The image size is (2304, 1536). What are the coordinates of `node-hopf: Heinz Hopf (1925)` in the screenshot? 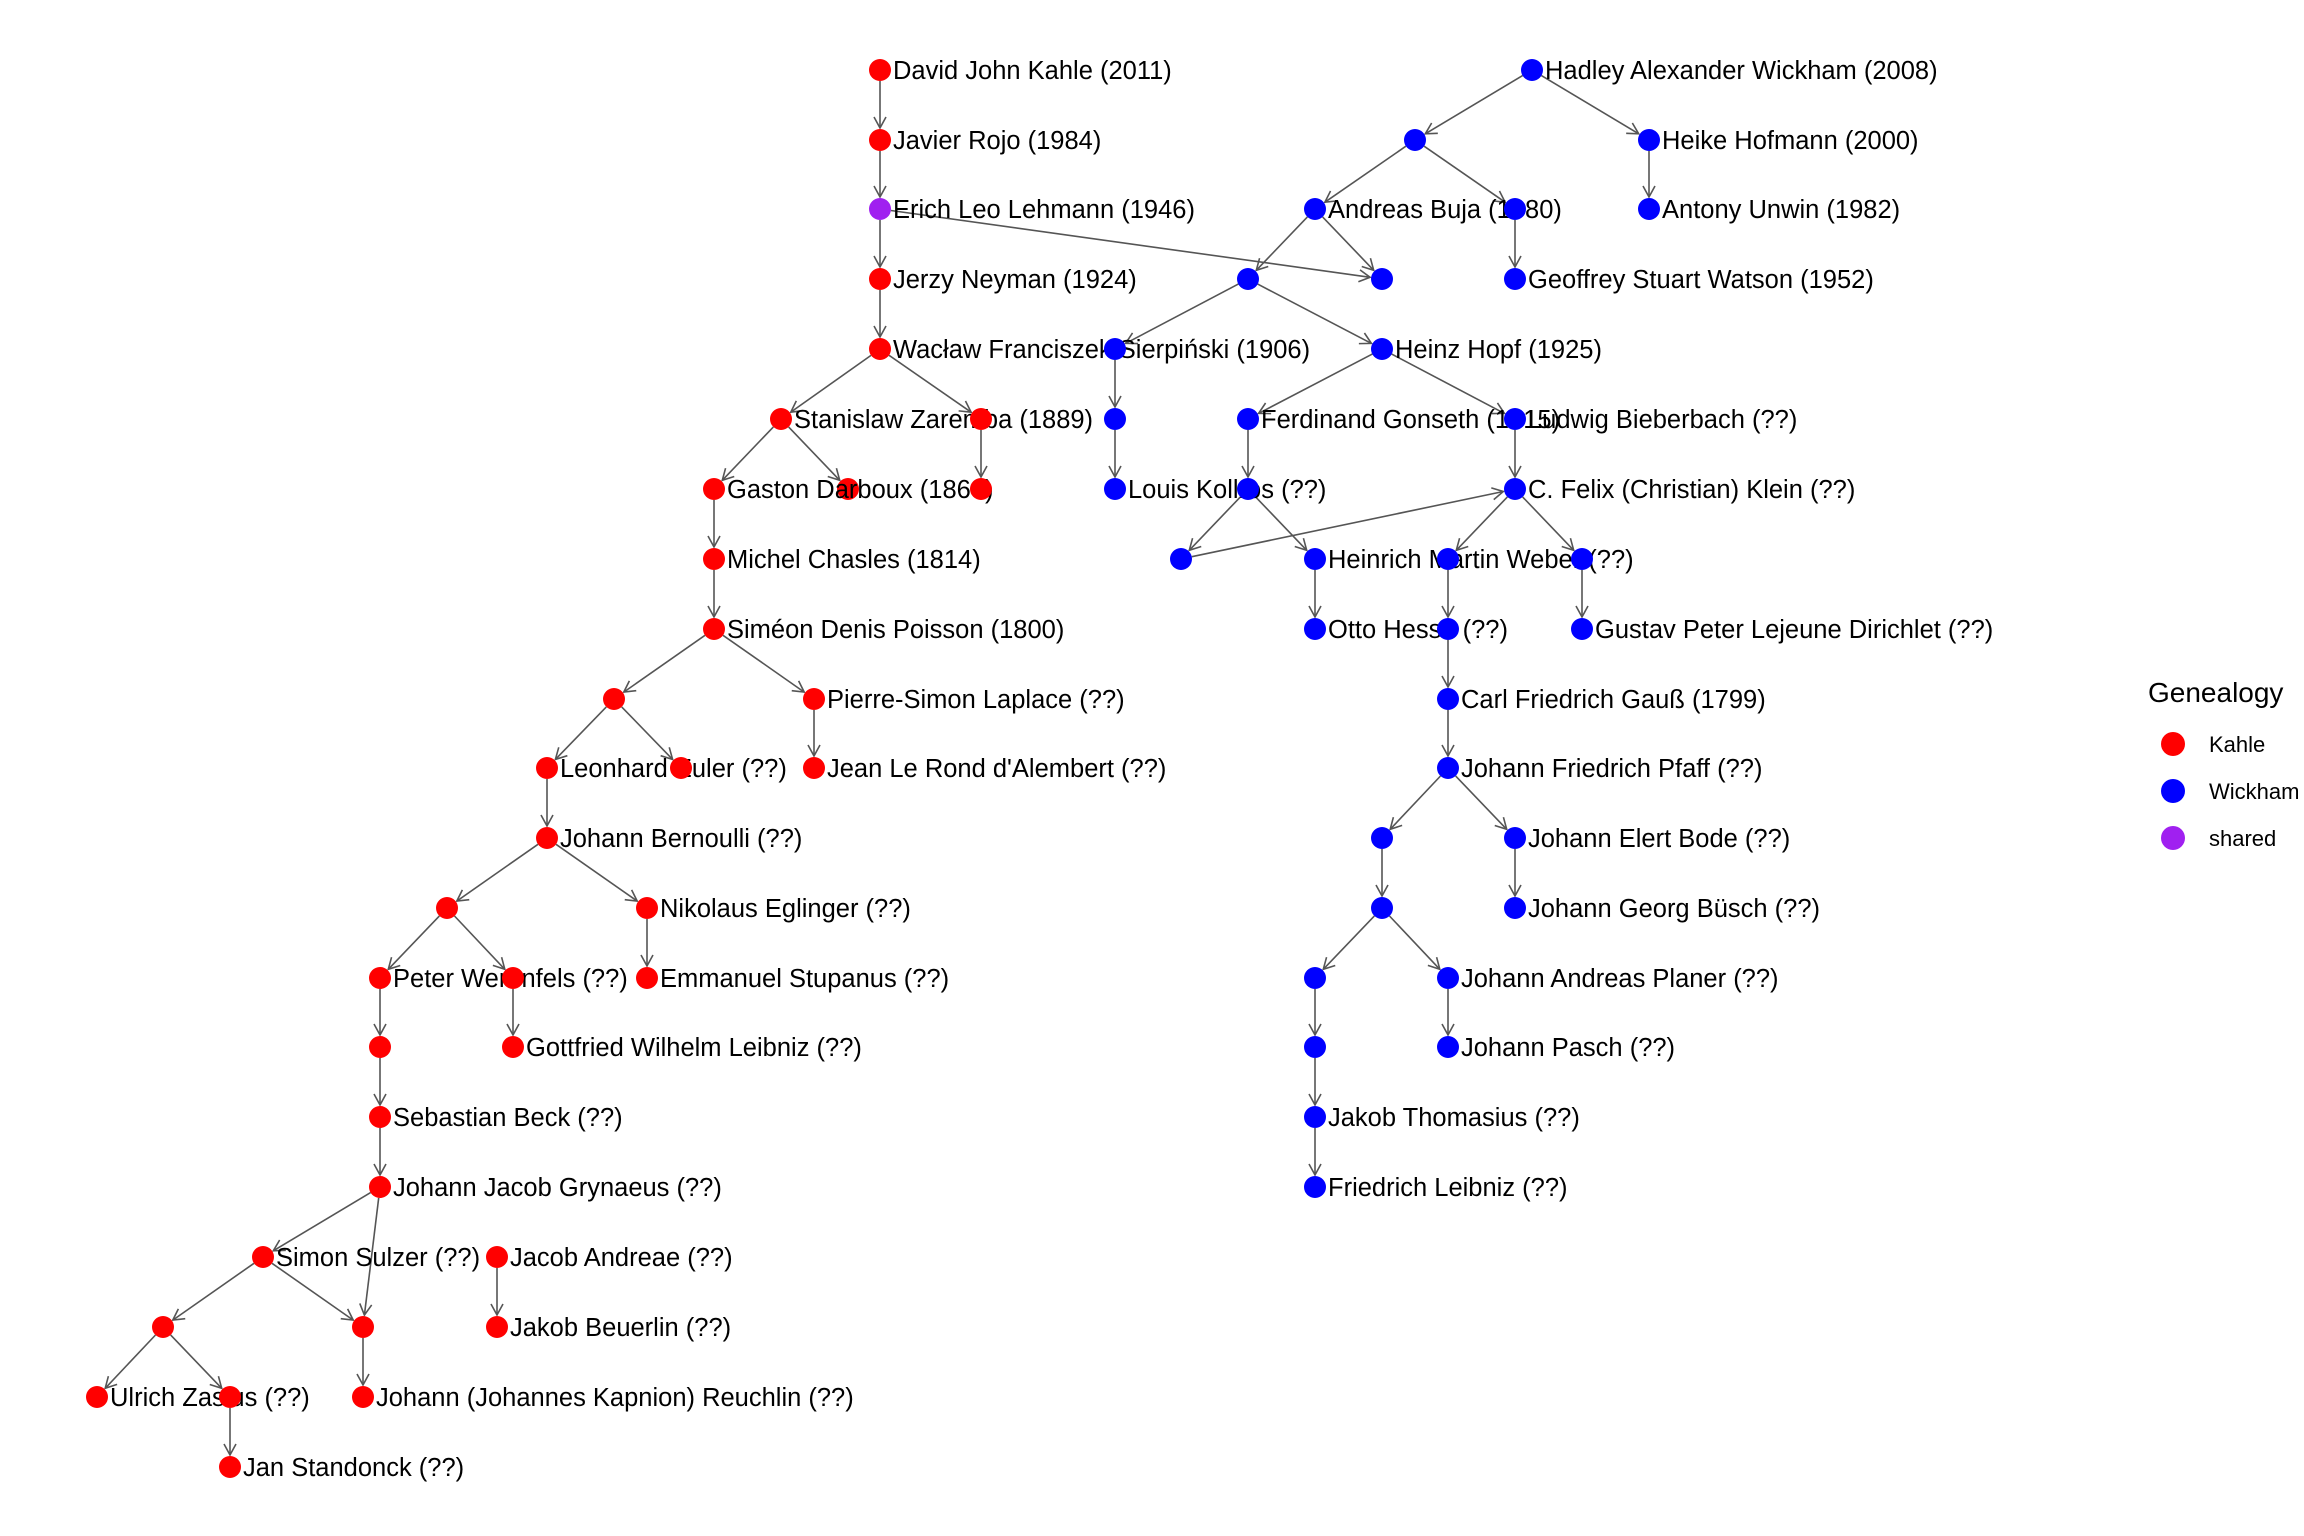 It's located at (1486, 350).